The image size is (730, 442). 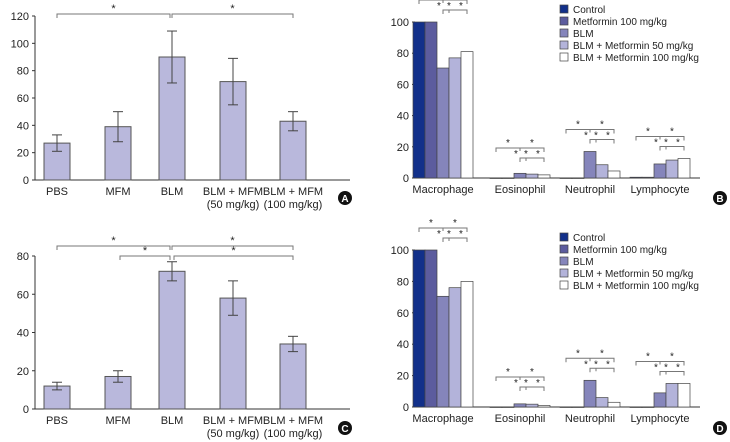 I want to click on panel-label: B, so click(x=719, y=199).